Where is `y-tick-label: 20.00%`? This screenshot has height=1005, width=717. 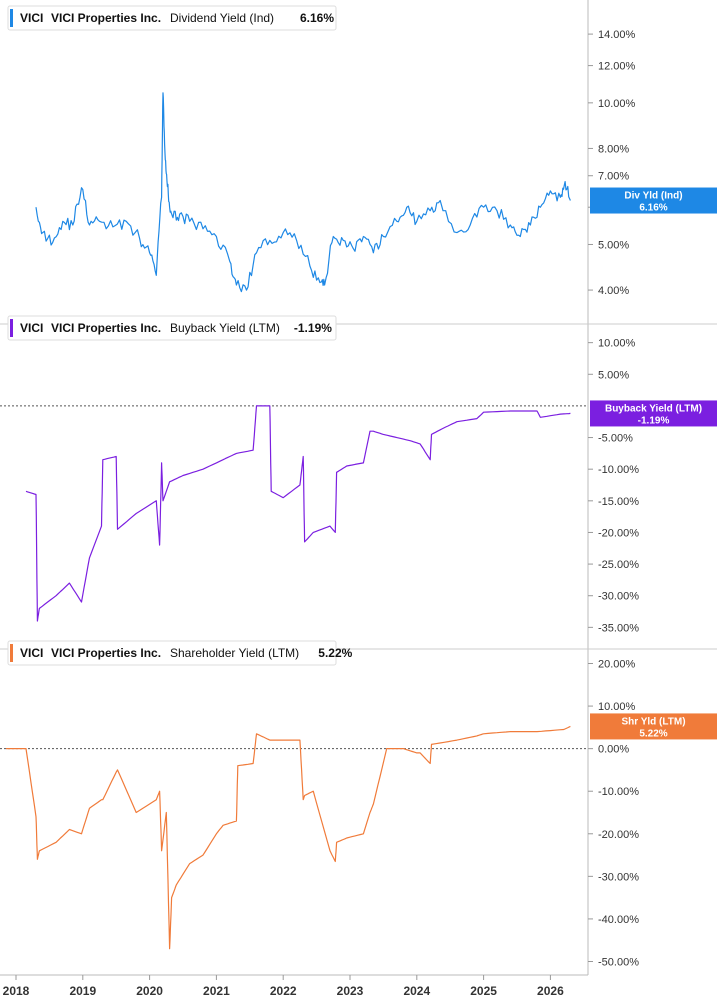
y-tick-label: 20.00% is located at coordinates (617, 665).